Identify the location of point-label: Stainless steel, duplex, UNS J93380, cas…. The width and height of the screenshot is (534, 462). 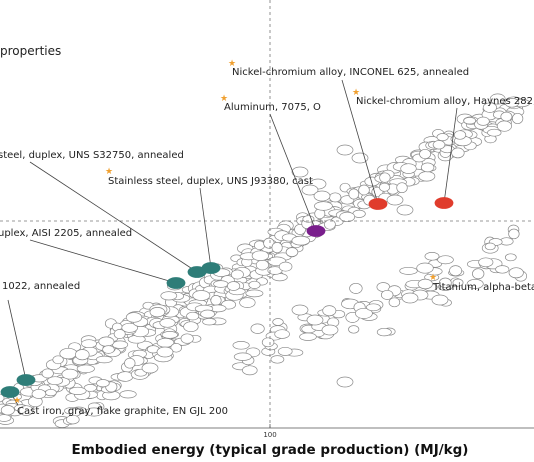
(210, 181).